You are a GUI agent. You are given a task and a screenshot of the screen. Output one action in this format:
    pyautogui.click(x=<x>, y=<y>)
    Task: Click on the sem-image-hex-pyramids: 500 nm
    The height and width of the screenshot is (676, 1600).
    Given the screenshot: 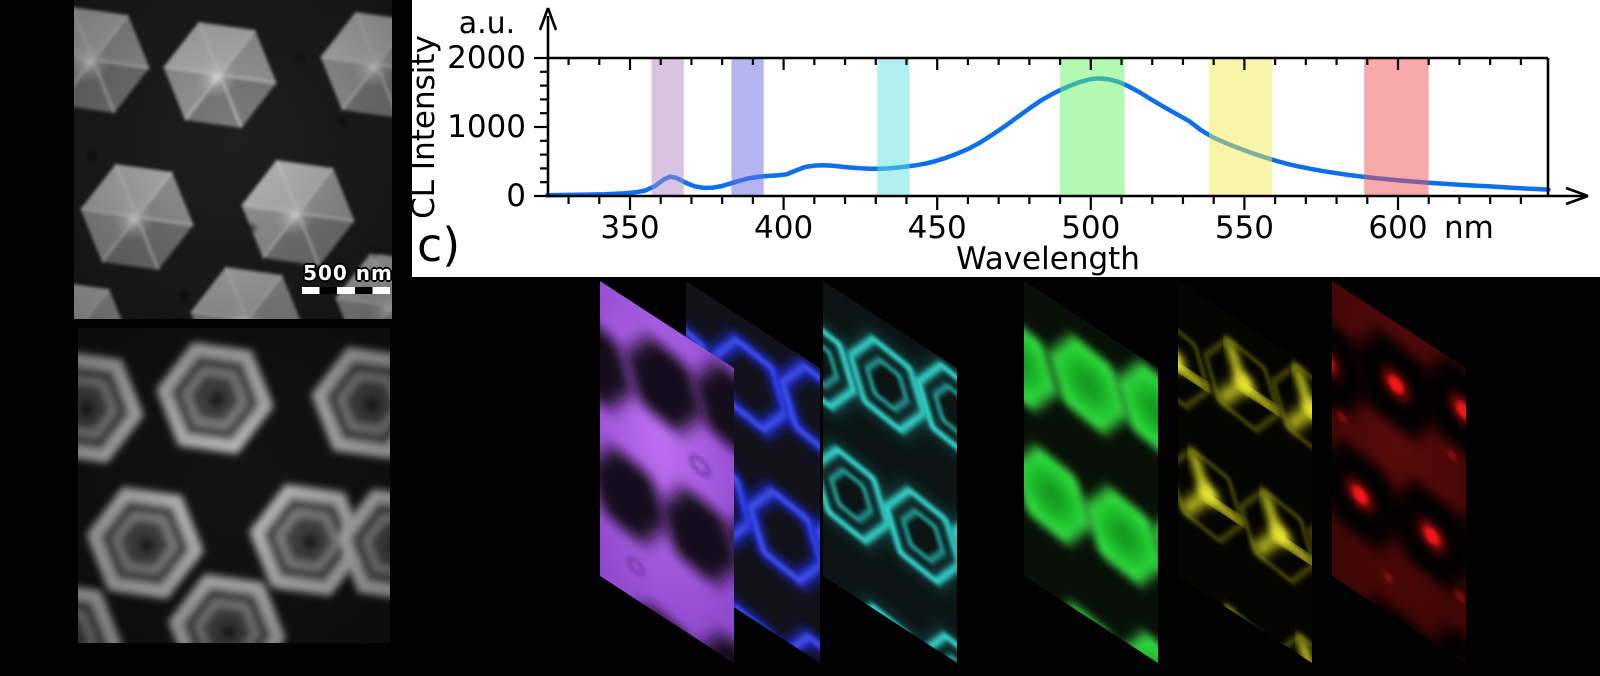 What is the action you would take?
    pyautogui.click(x=233, y=159)
    